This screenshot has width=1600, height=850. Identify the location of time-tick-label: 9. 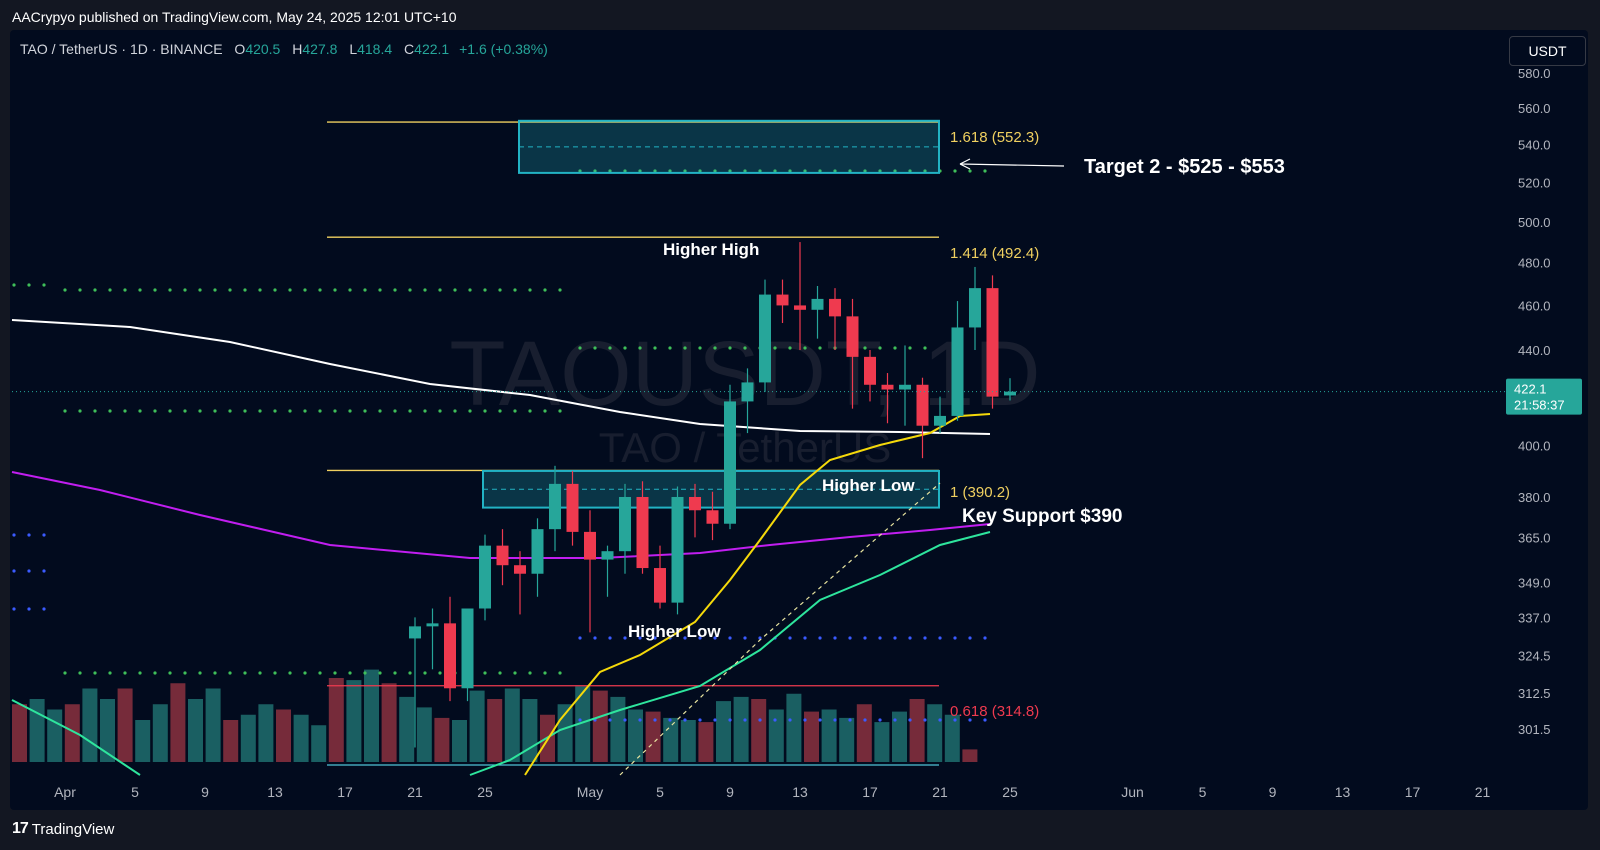
(205, 792).